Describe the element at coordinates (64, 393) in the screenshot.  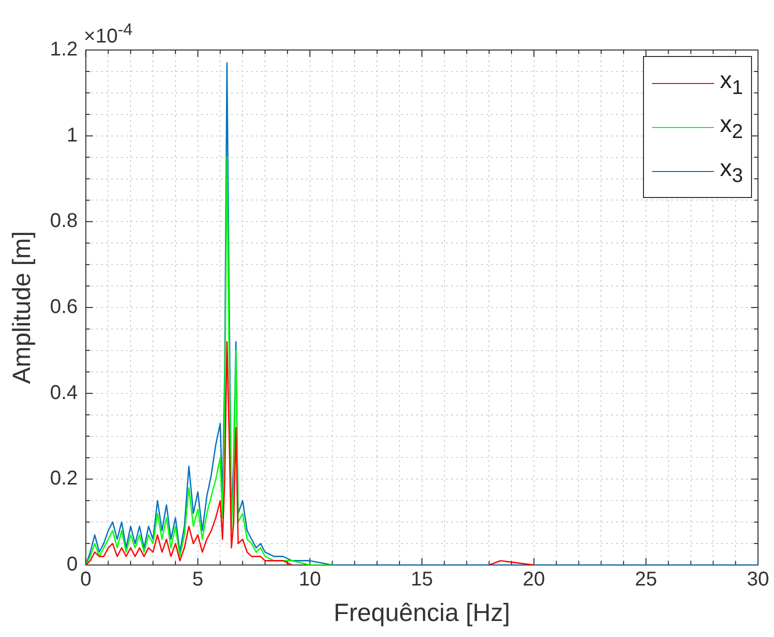
I see `y-tick-label: 0.4` at that location.